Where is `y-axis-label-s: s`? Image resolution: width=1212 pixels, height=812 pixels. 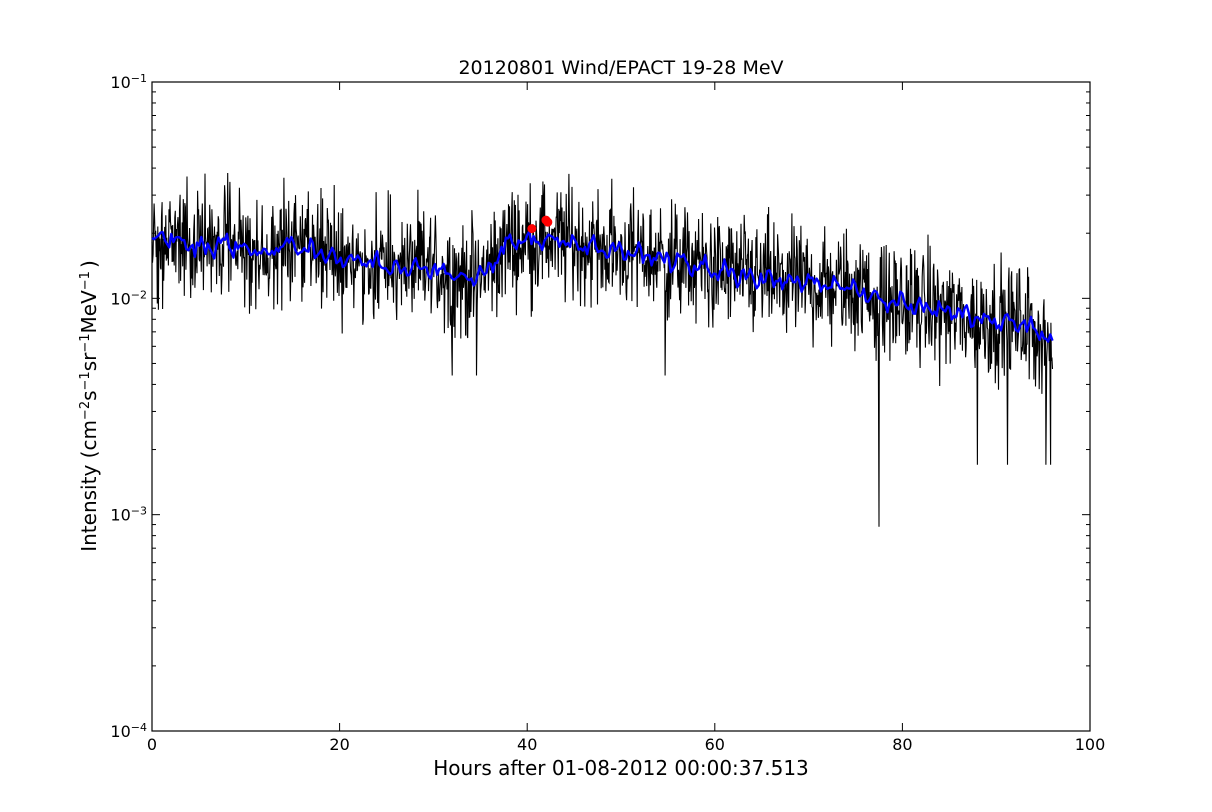 y-axis-label-s: s is located at coordinates (89, 395).